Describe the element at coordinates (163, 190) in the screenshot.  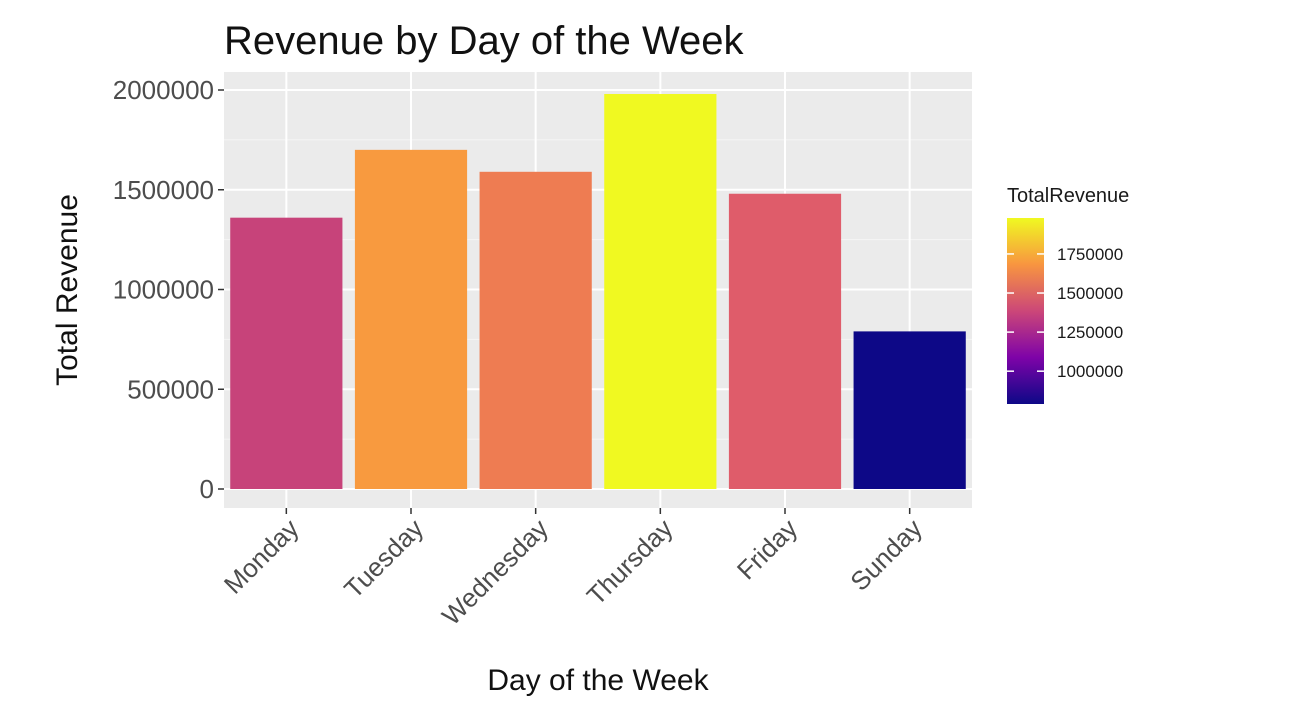
I see `y-tick-label: 1500000` at that location.